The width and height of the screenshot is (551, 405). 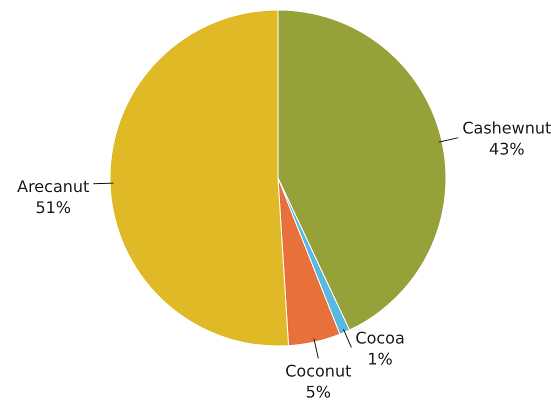 What do you see at coordinates (319, 392) in the screenshot?
I see `data-label: 5%` at bounding box center [319, 392].